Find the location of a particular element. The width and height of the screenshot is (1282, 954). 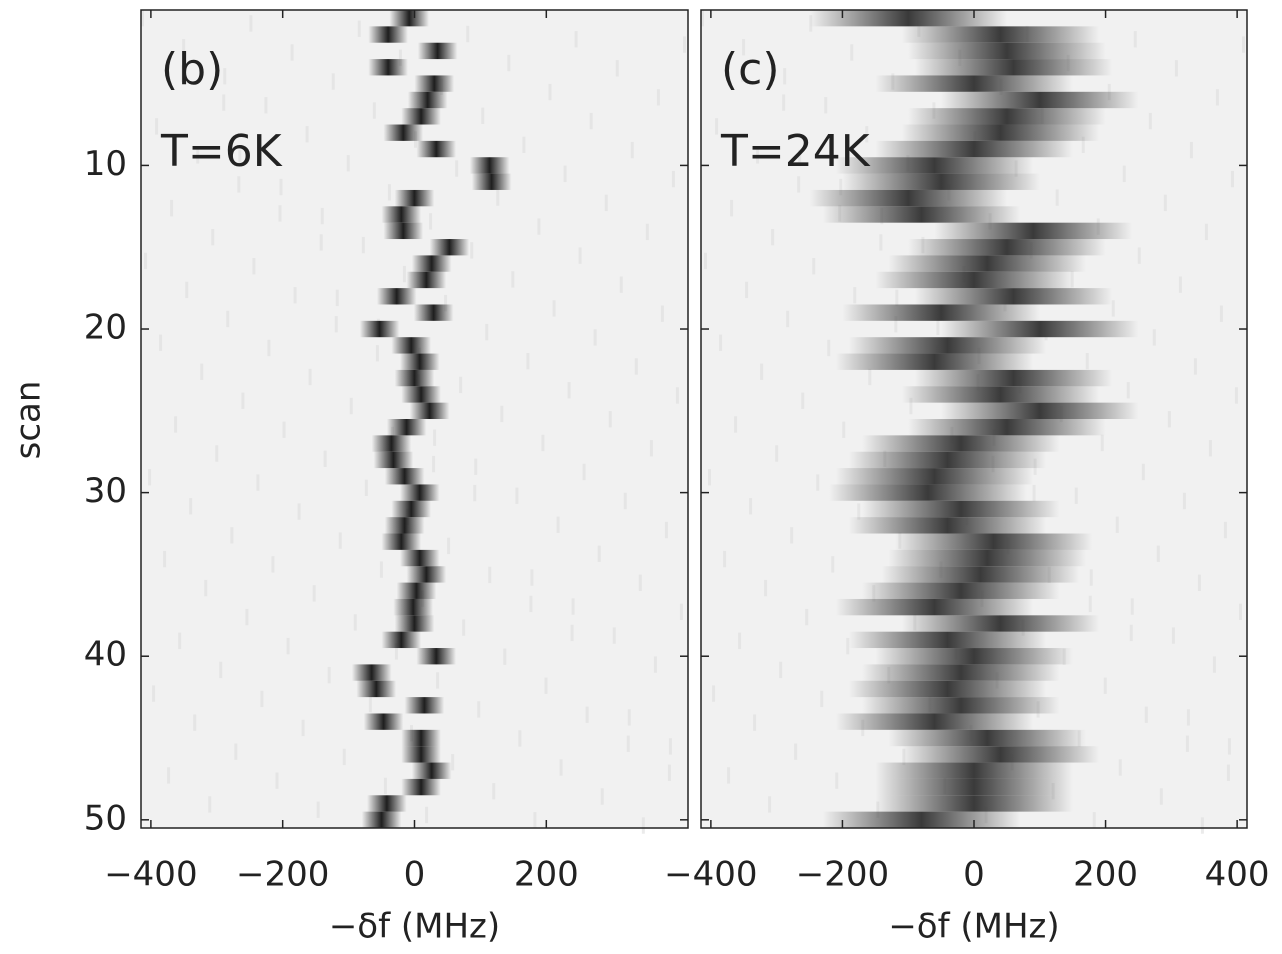

y-tick-label: 10 is located at coordinates (105, 164).